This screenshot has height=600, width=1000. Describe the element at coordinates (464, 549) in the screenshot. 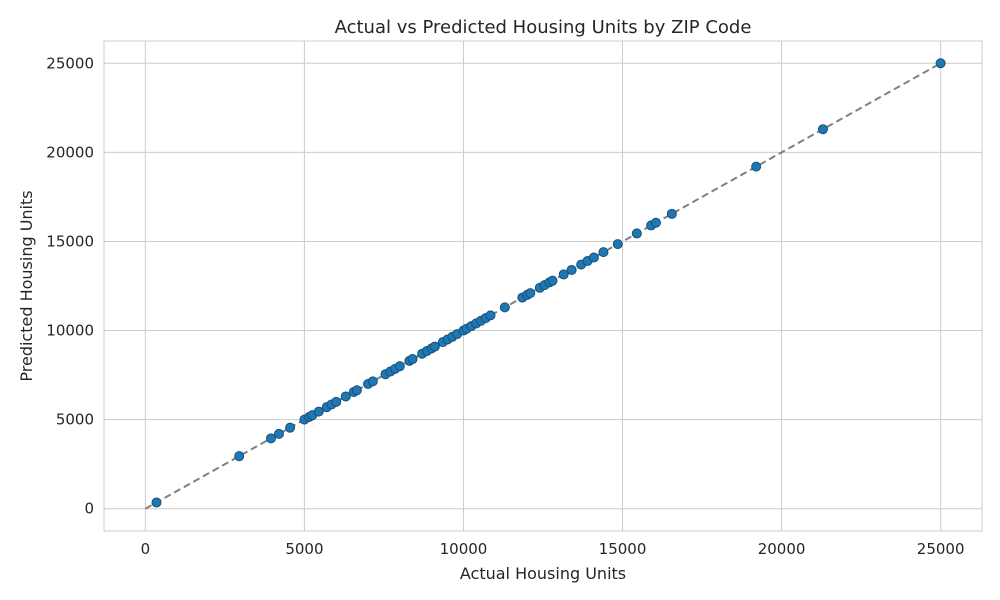

I see `x-tick-label: 10000` at that location.